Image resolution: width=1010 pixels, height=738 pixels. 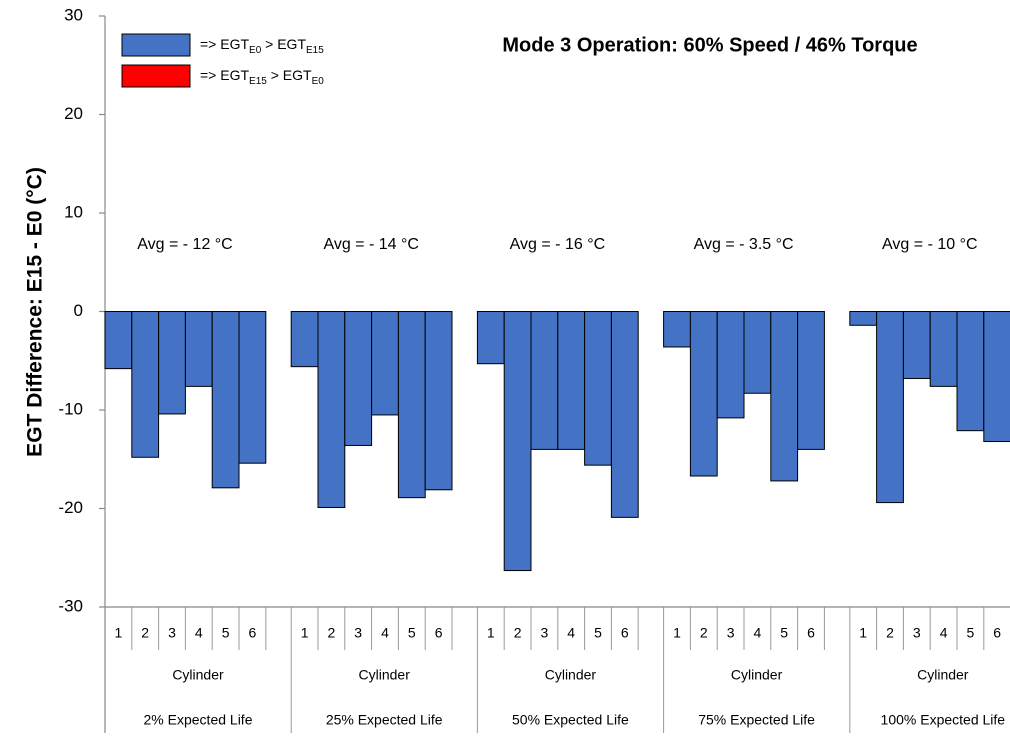 I want to click on y-tick-label: 10, so click(x=73, y=211).